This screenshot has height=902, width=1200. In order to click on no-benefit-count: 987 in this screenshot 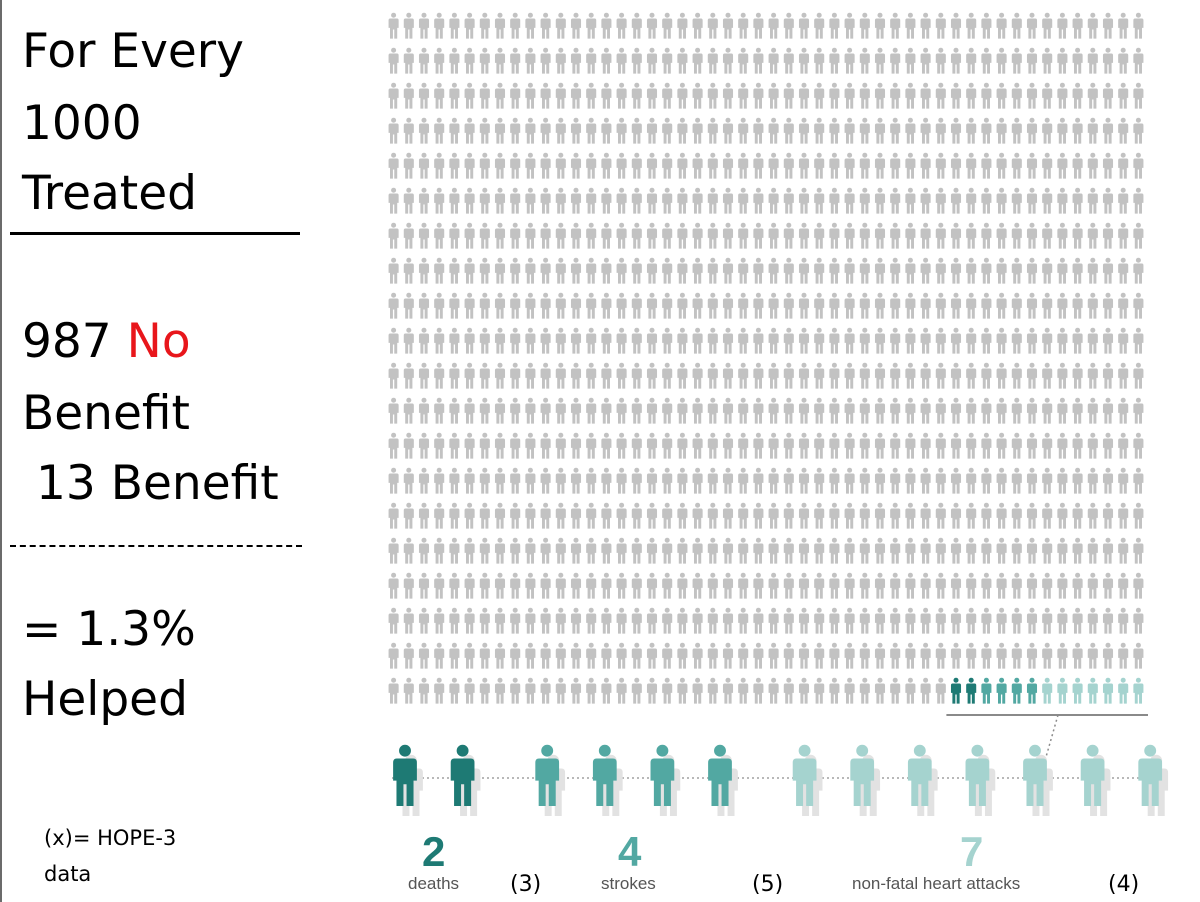, I will do `click(67, 341)`.